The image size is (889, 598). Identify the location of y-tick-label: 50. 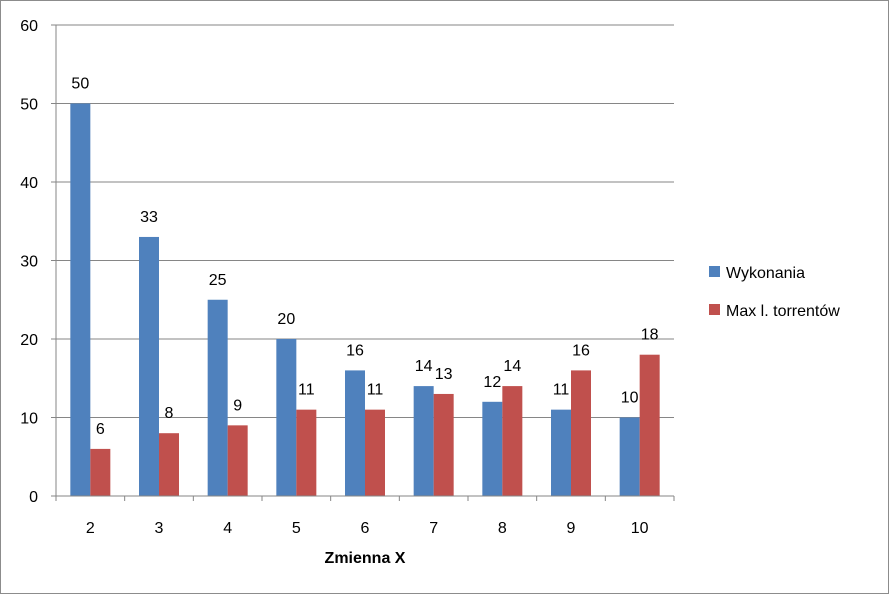
(29, 105).